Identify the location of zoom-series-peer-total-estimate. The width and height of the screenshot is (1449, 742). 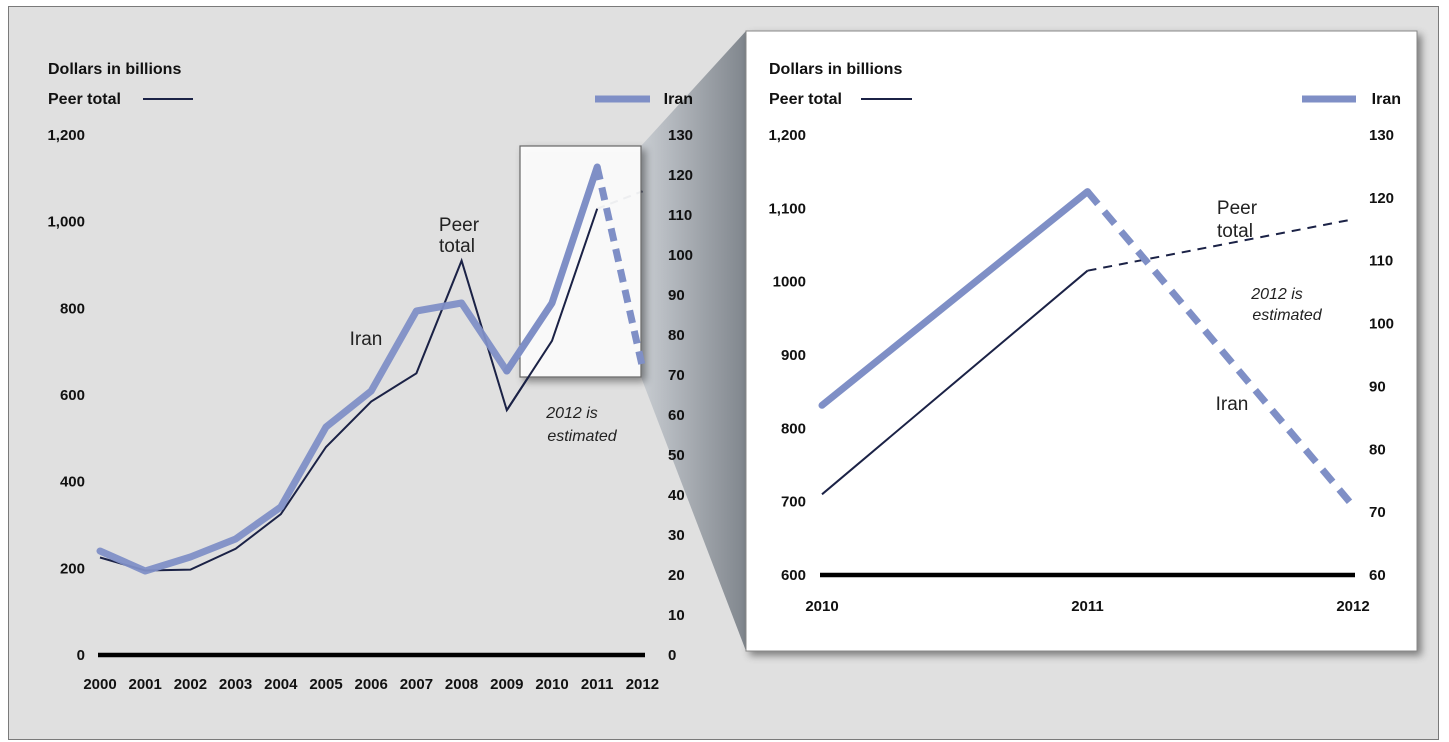
(1220, 245).